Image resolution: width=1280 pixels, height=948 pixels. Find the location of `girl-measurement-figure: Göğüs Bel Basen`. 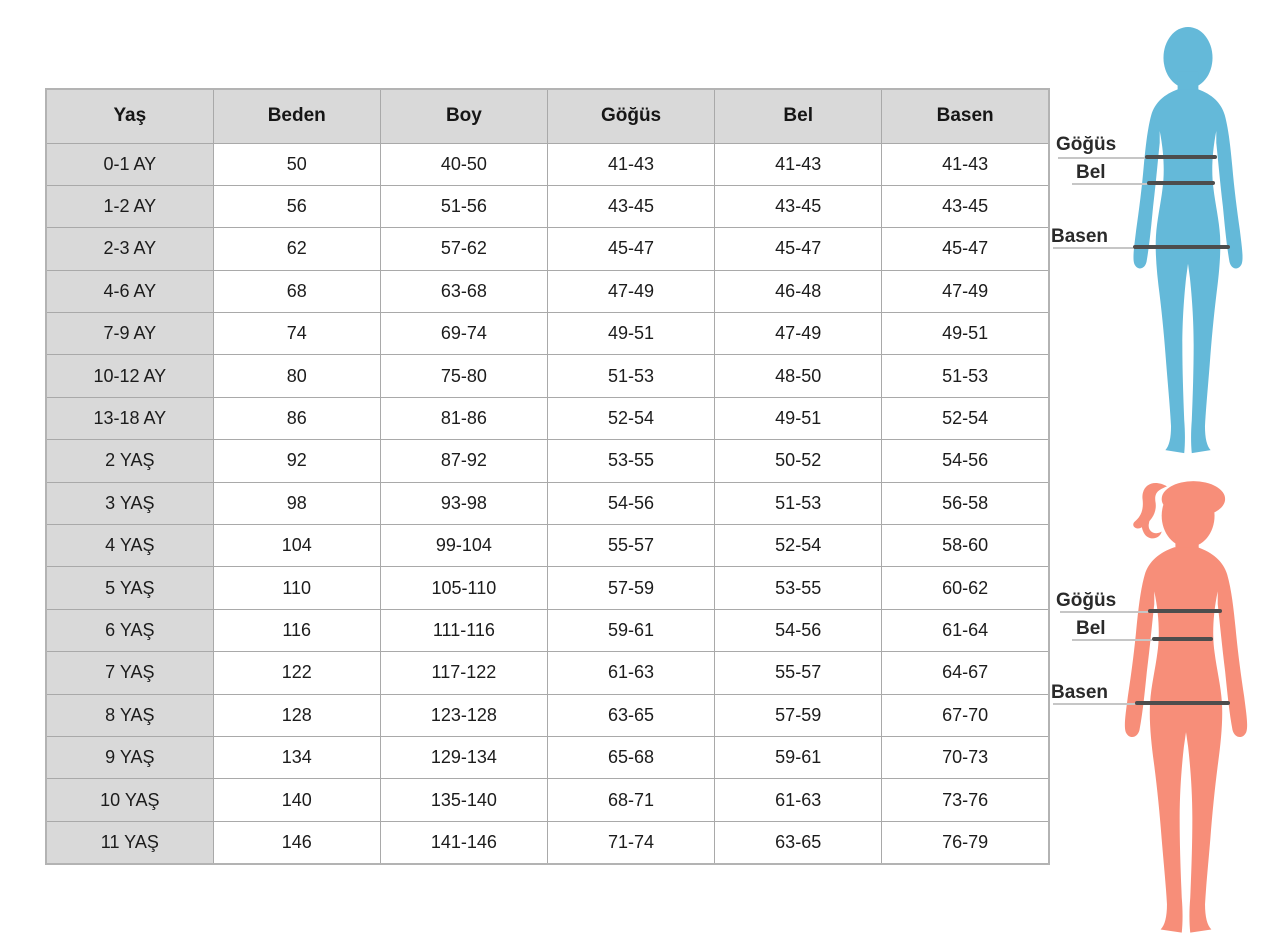

girl-measurement-figure: Göğüs Bel Basen is located at coordinates (1155, 712).